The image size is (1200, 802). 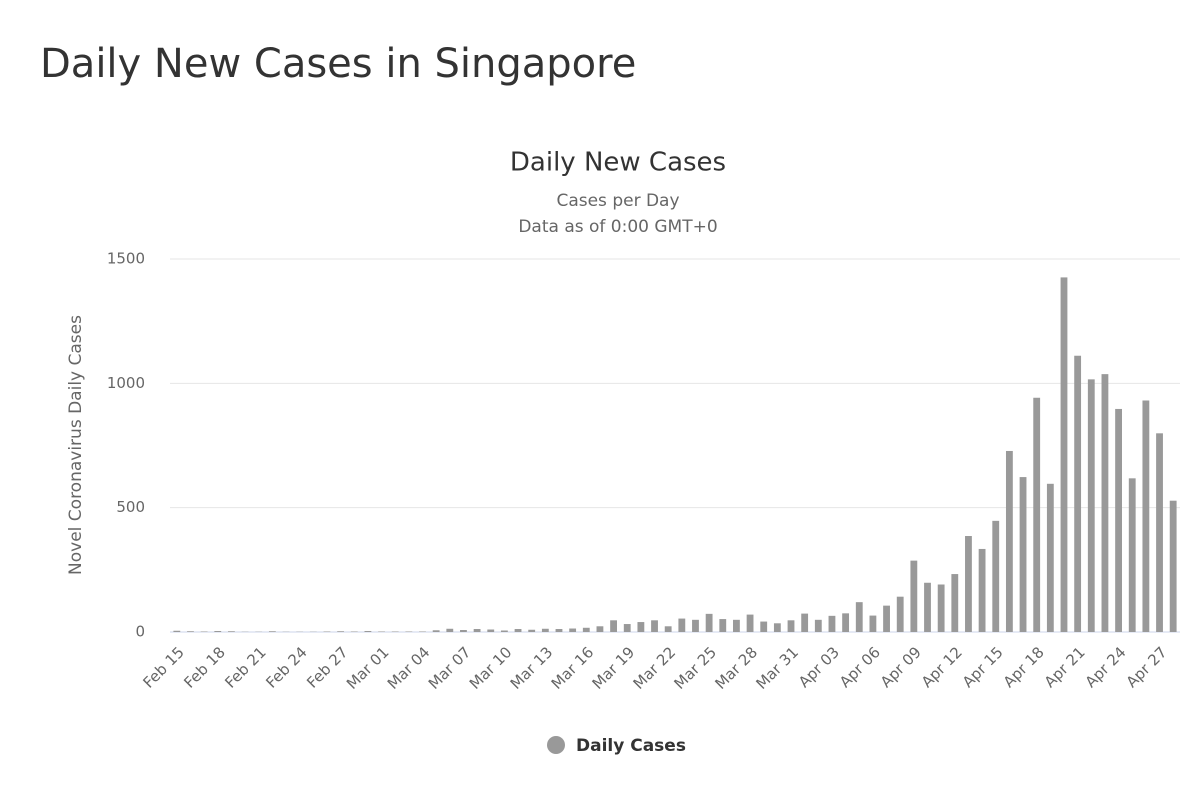 What do you see at coordinates (409, 668) in the screenshot?
I see `x-tick-label: Mar 04` at bounding box center [409, 668].